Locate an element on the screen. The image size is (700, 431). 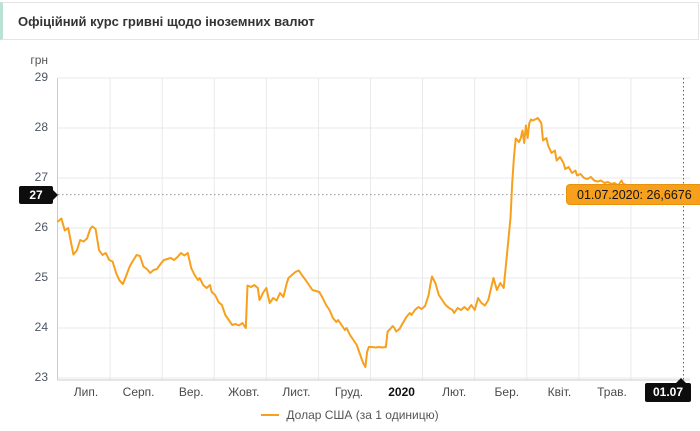
y-tick-label: 24 is located at coordinates (41, 327).